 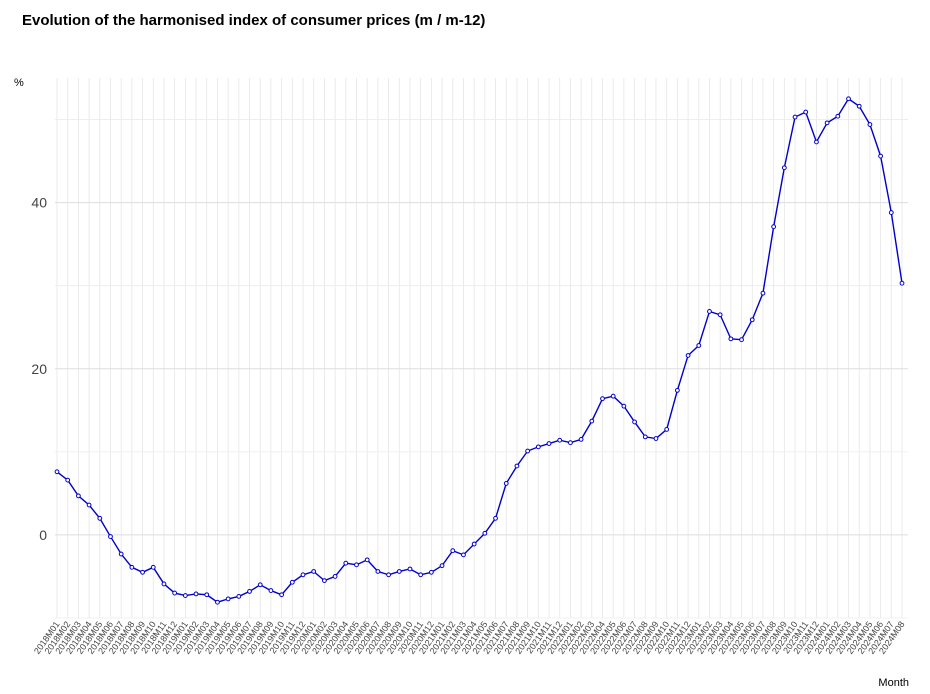 I want to click on y-tick-labels: 0 20 40, so click(x=39, y=369).